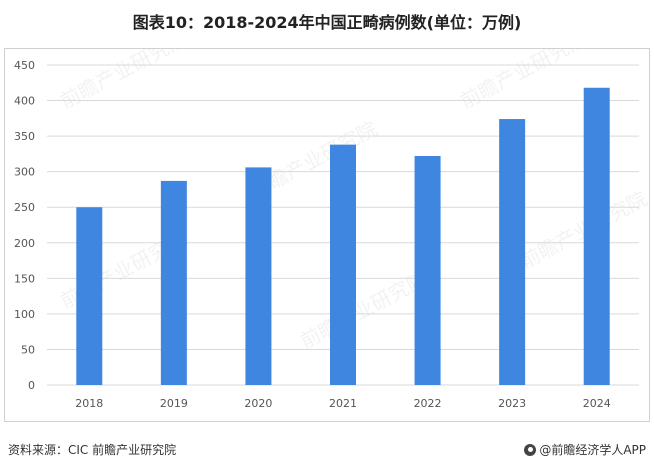 The height and width of the screenshot is (467, 654). I want to click on y-axis-ticks: 0 50 100 150 200 250 300 350 400 450, so click(24, 225).